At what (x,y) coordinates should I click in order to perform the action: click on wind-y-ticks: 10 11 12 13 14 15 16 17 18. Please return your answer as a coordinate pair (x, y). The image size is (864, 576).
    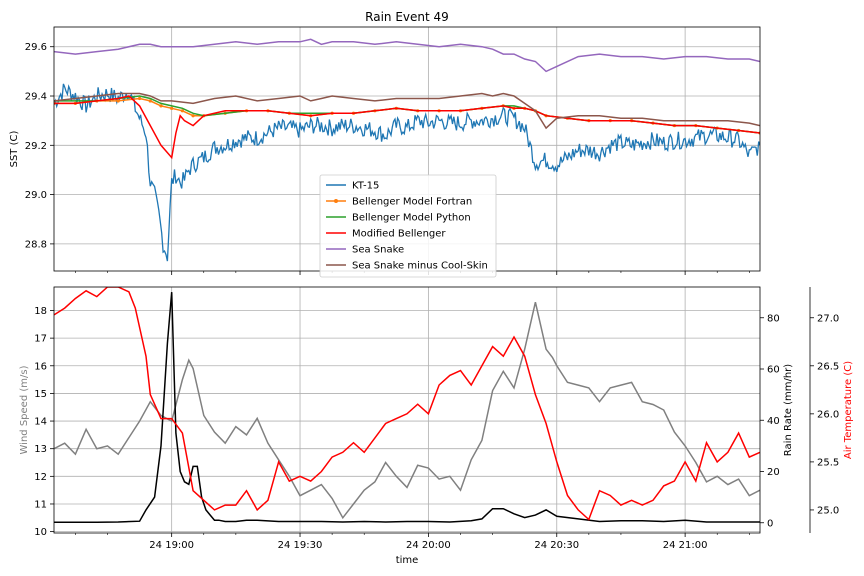
    Looking at the image, I should click on (44, 422).